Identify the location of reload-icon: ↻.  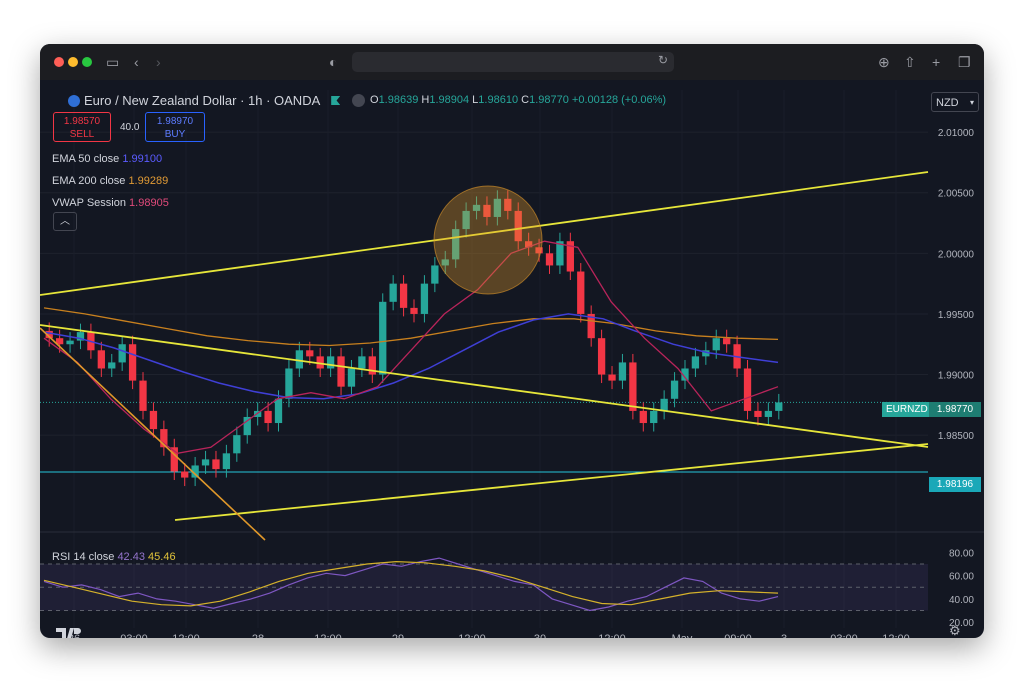
(662, 60).